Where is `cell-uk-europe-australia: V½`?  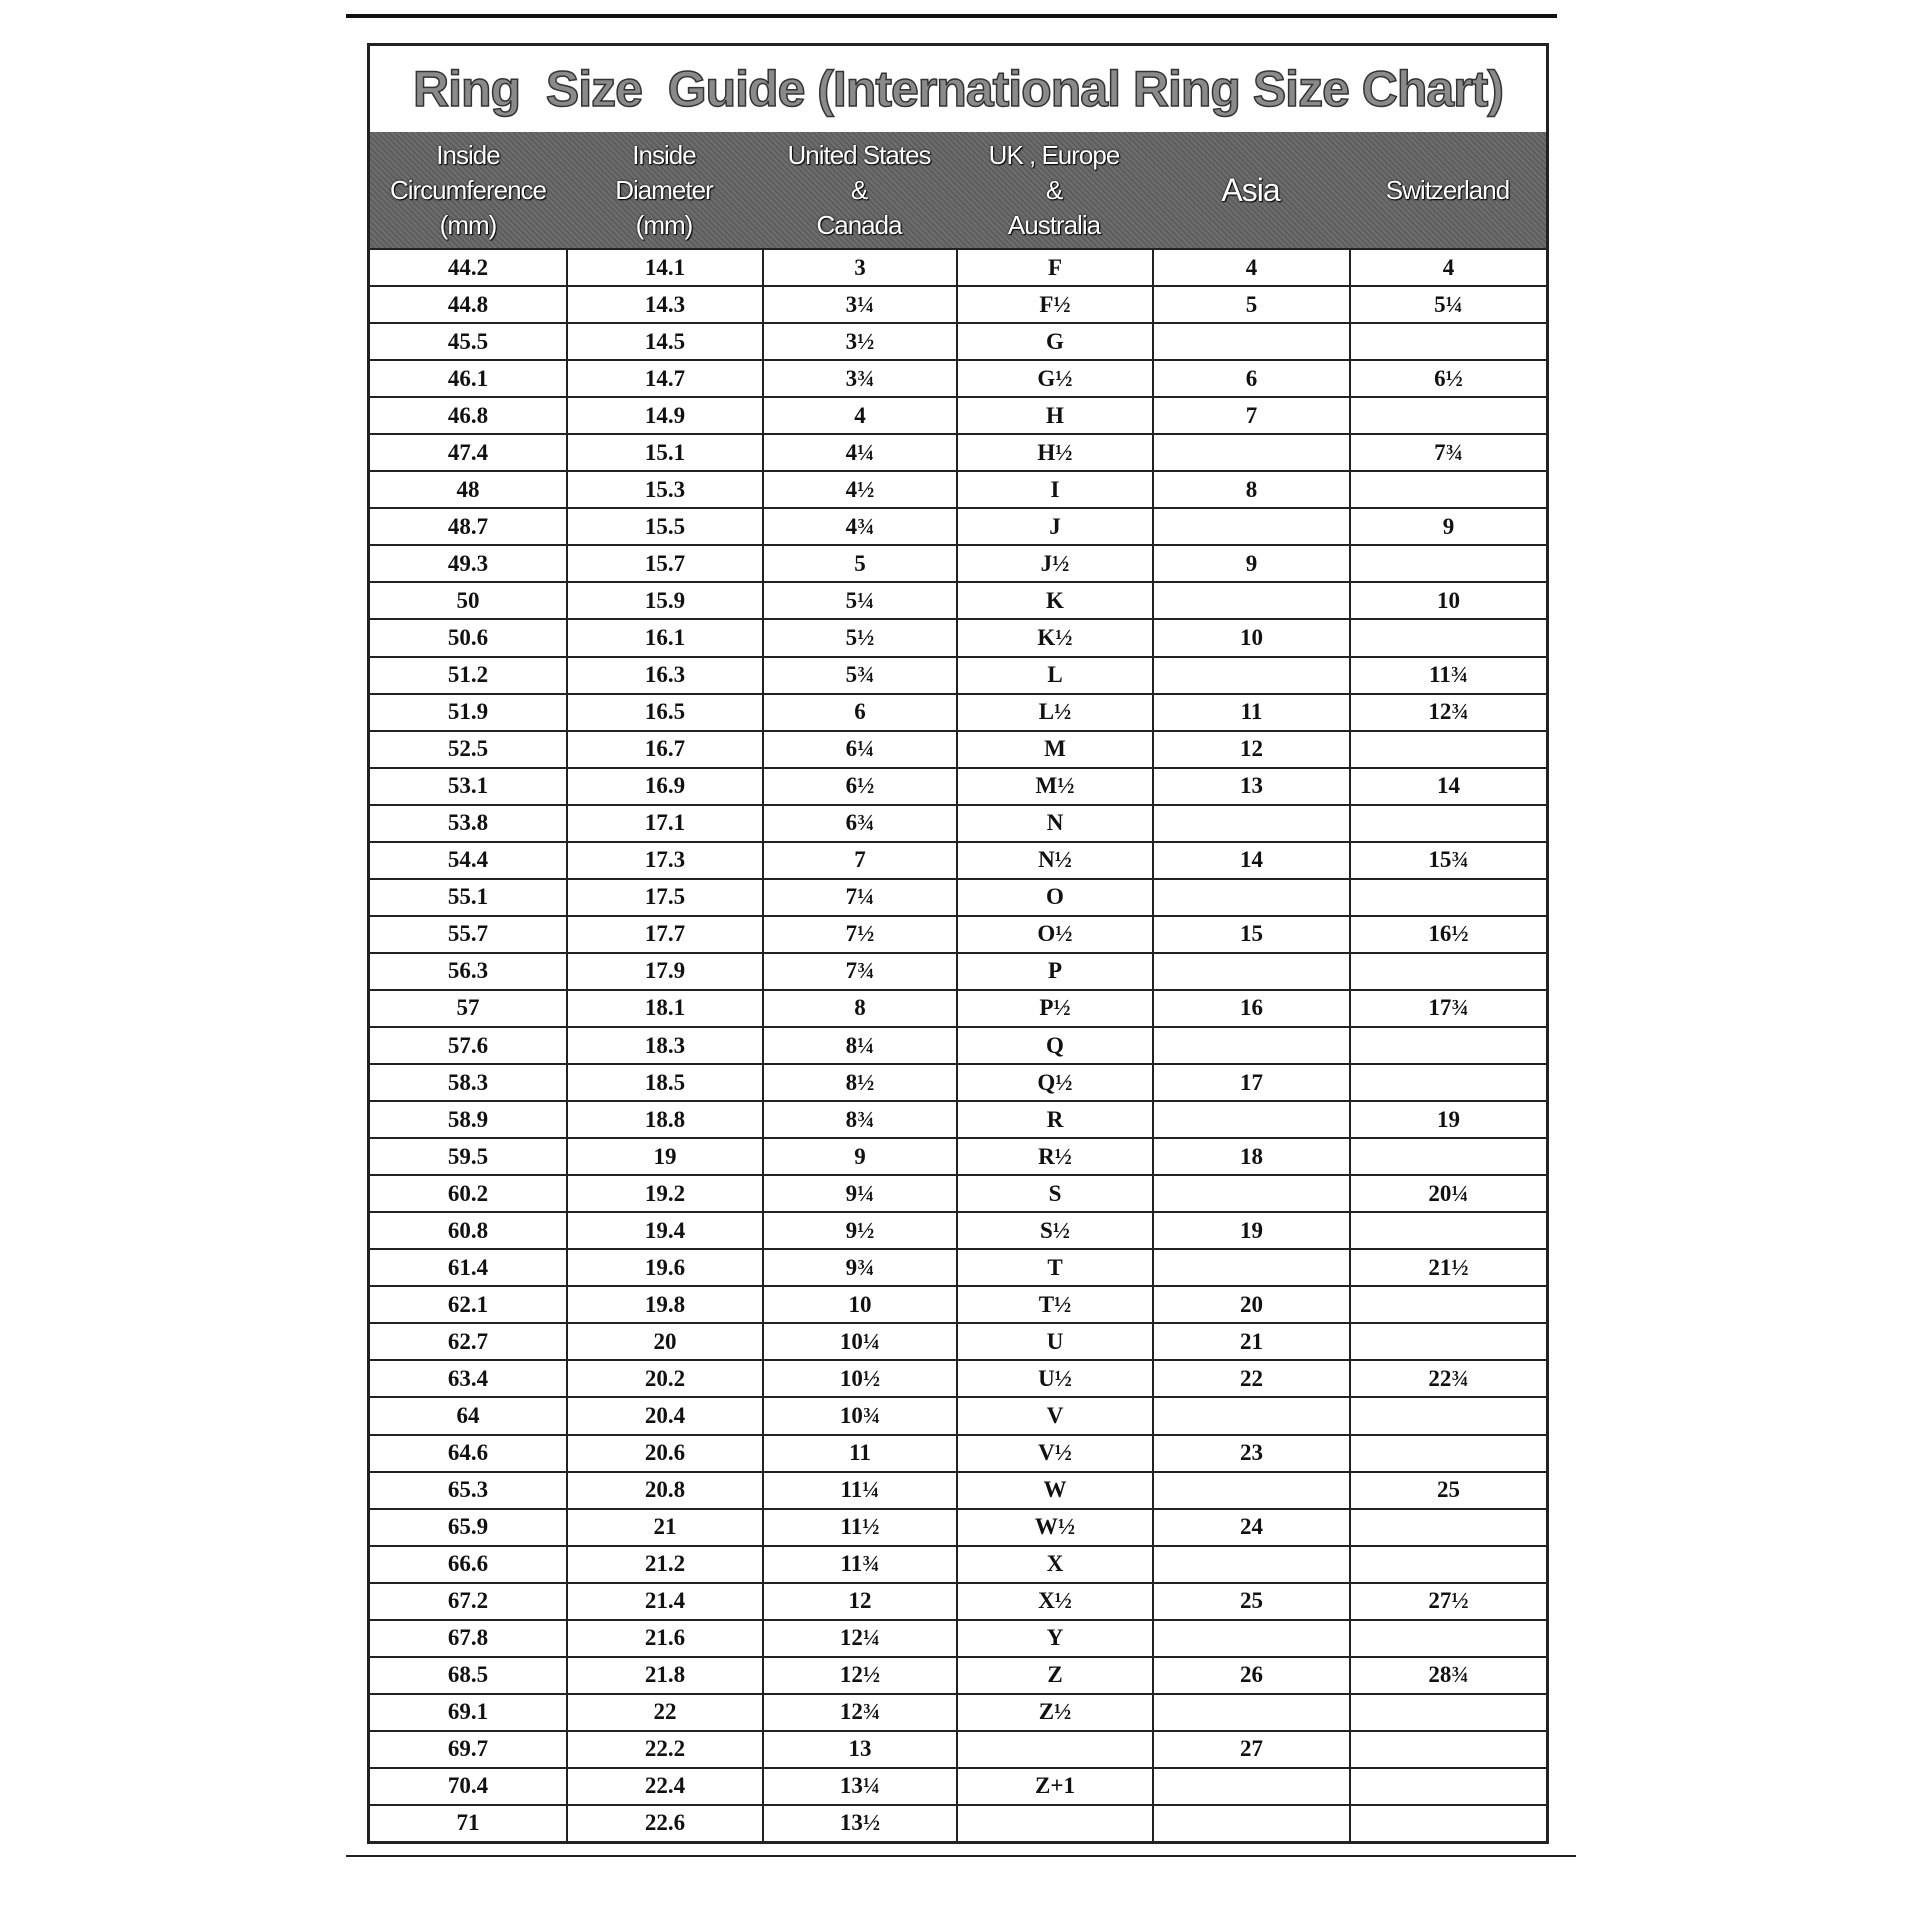 cell-uk-europe-australia: V½ is located at coordinates (1054, 1453).